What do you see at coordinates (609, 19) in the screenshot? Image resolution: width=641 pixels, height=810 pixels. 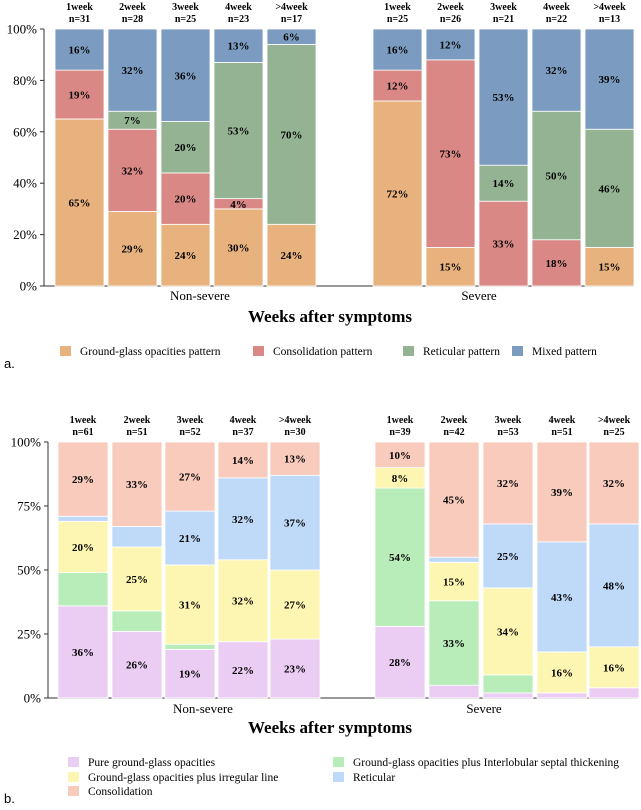 I see `sample-size-label: n=13` at bounding box center [609, 19].